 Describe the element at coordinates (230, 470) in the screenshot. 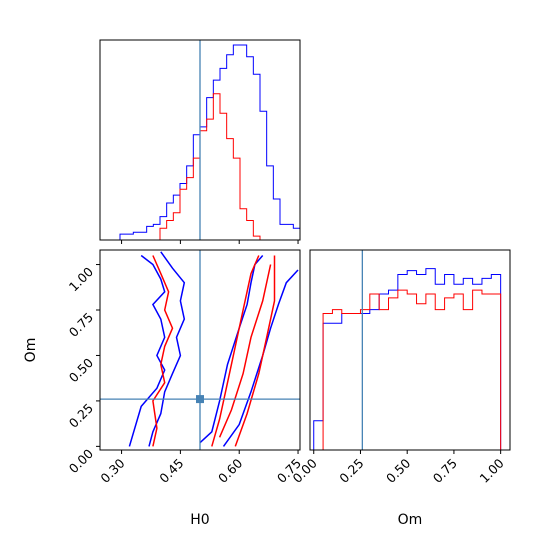

I see `x-tick-label-contour-H0-Om-2: 0.60` at that location.